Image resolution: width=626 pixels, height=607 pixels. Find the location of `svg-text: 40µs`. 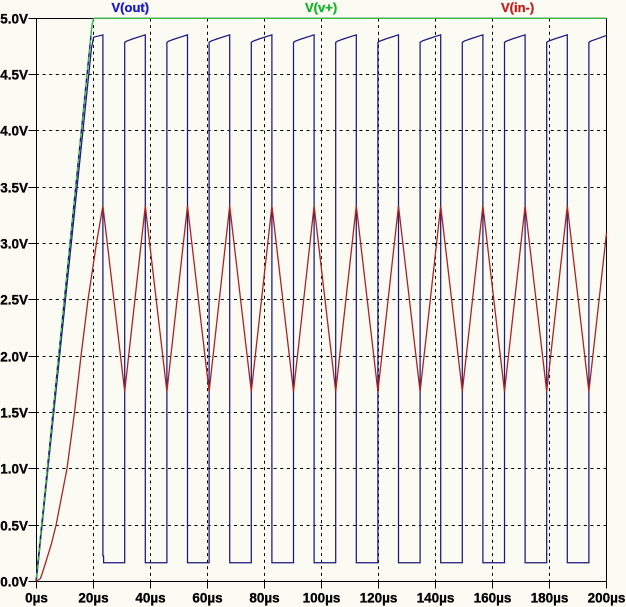

svg-text: 40µs is located at coordinates (150, 598).